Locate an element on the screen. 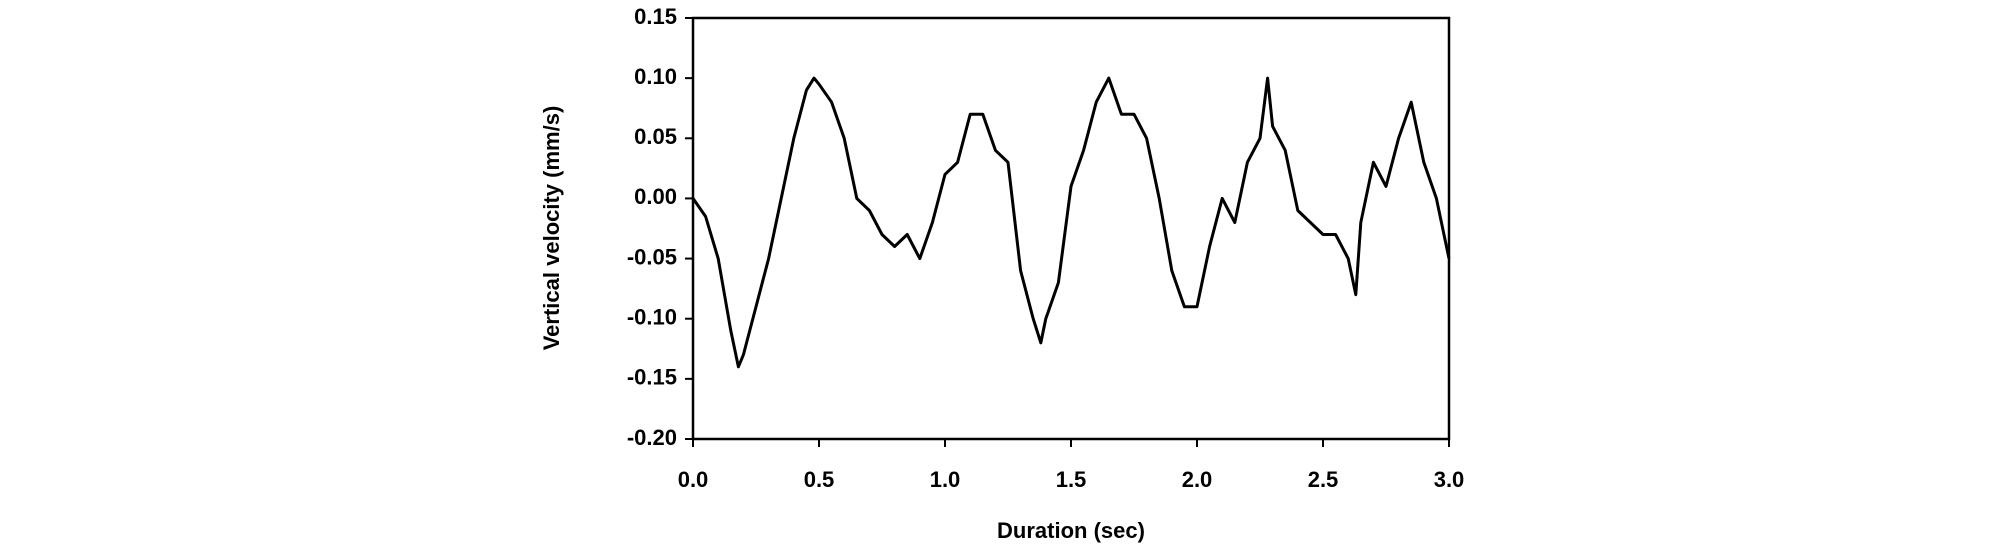 The width and height of the screenshot is (2008, 555). y-tick-label: 0.00 is located at coordinates (655, 196).